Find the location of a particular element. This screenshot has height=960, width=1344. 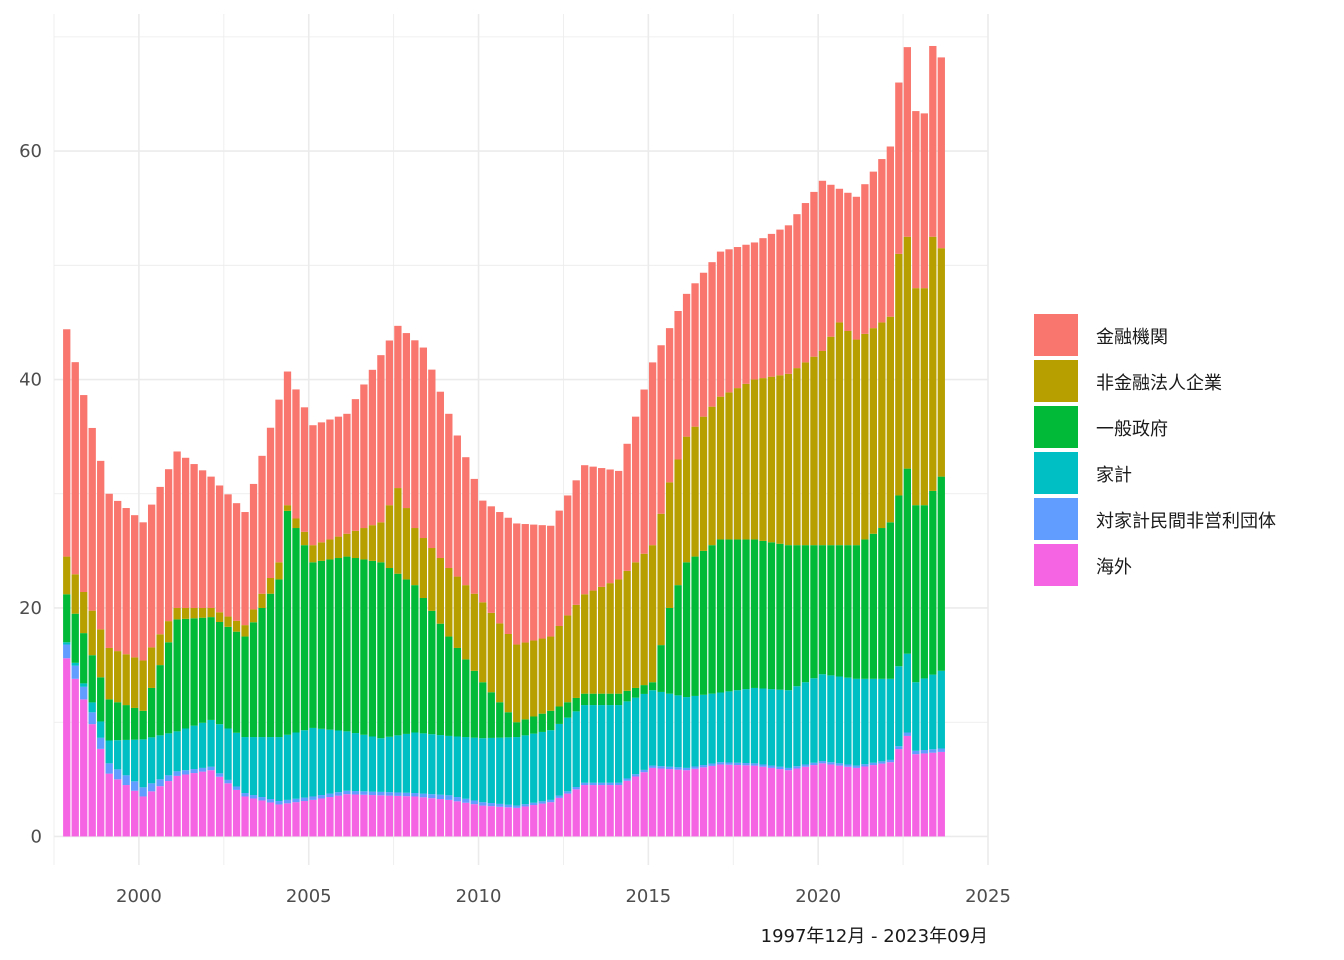

bar-非金融法人企業-2016Q2 is located at coordinates (695, 491).